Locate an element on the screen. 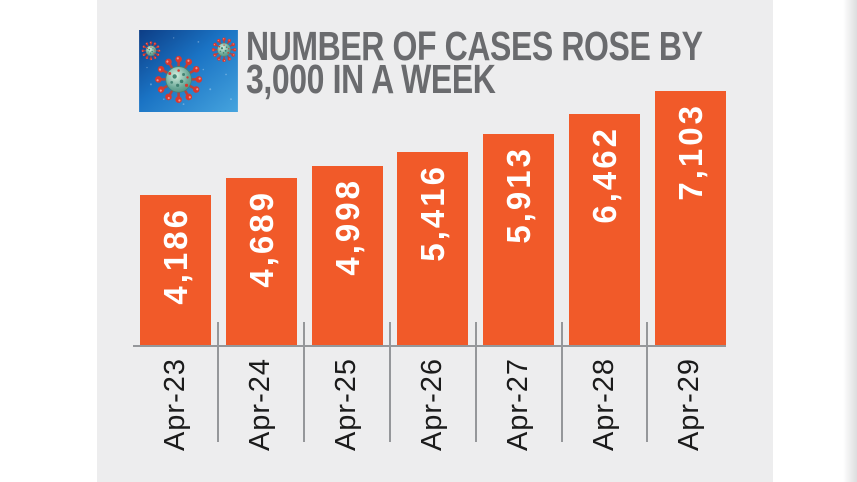 This screenshot has width=857, height=482. bar-apr-24: 4,689 is located at coordinates (261, 261).